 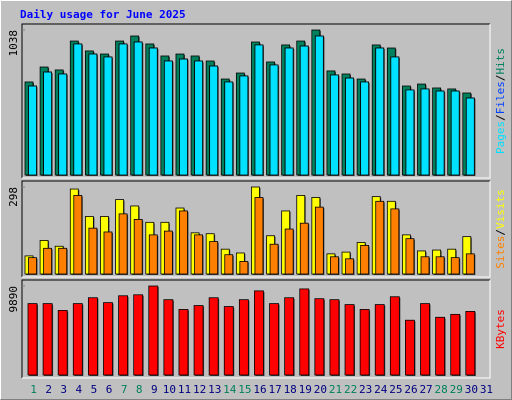 I want to click on x-tick-label: 14, so click(x=230, y=389).